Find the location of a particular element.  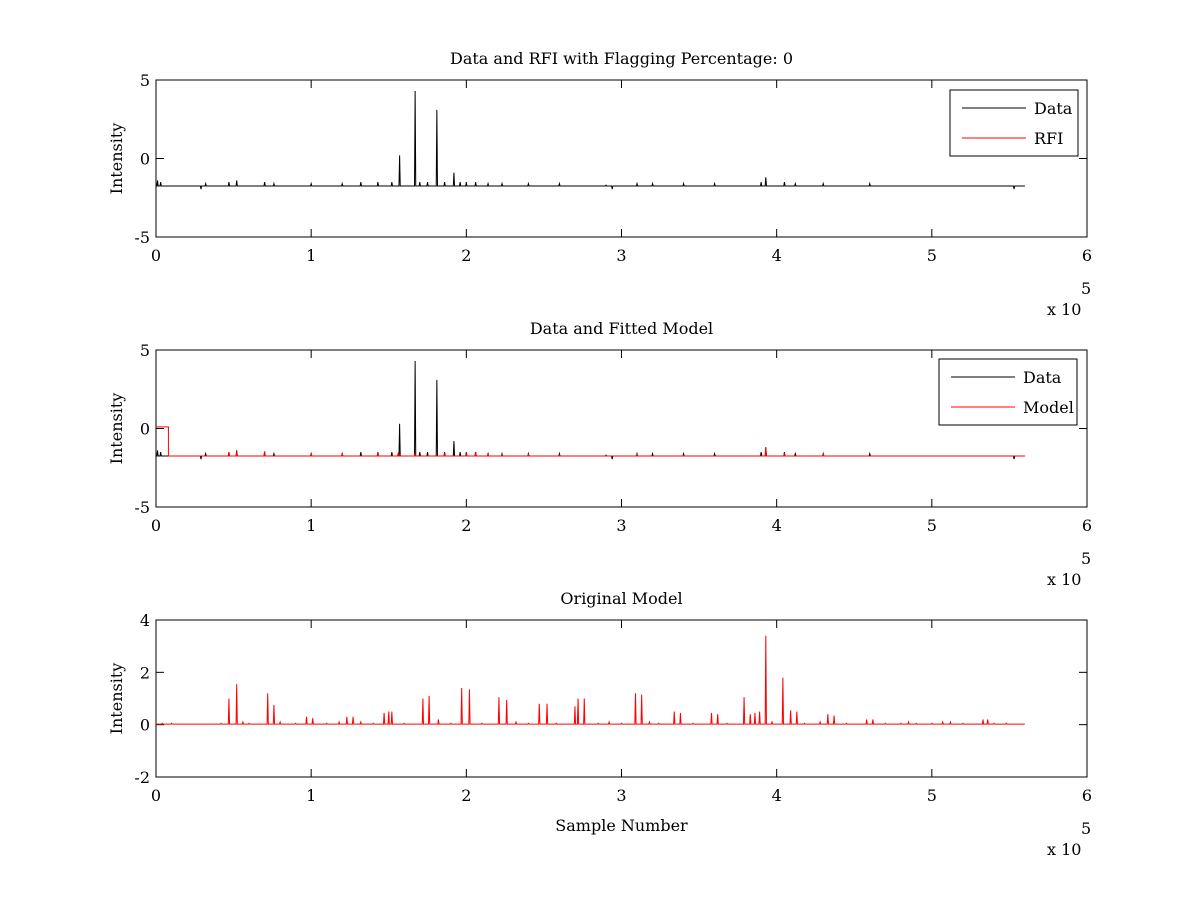

x-axis-label: Sample Number is located at coordinates (621, 825).